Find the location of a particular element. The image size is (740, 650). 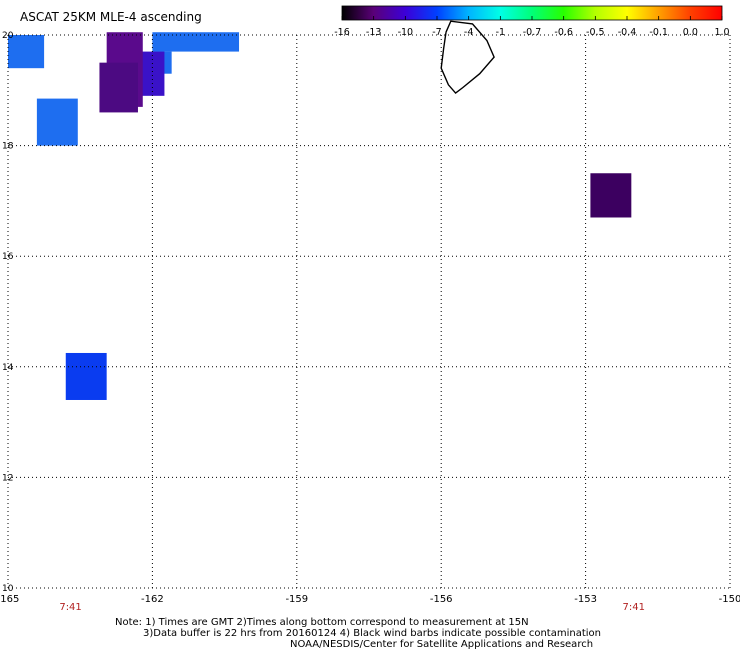

x-tick-label: -153 is located at coordinates (585, 599).